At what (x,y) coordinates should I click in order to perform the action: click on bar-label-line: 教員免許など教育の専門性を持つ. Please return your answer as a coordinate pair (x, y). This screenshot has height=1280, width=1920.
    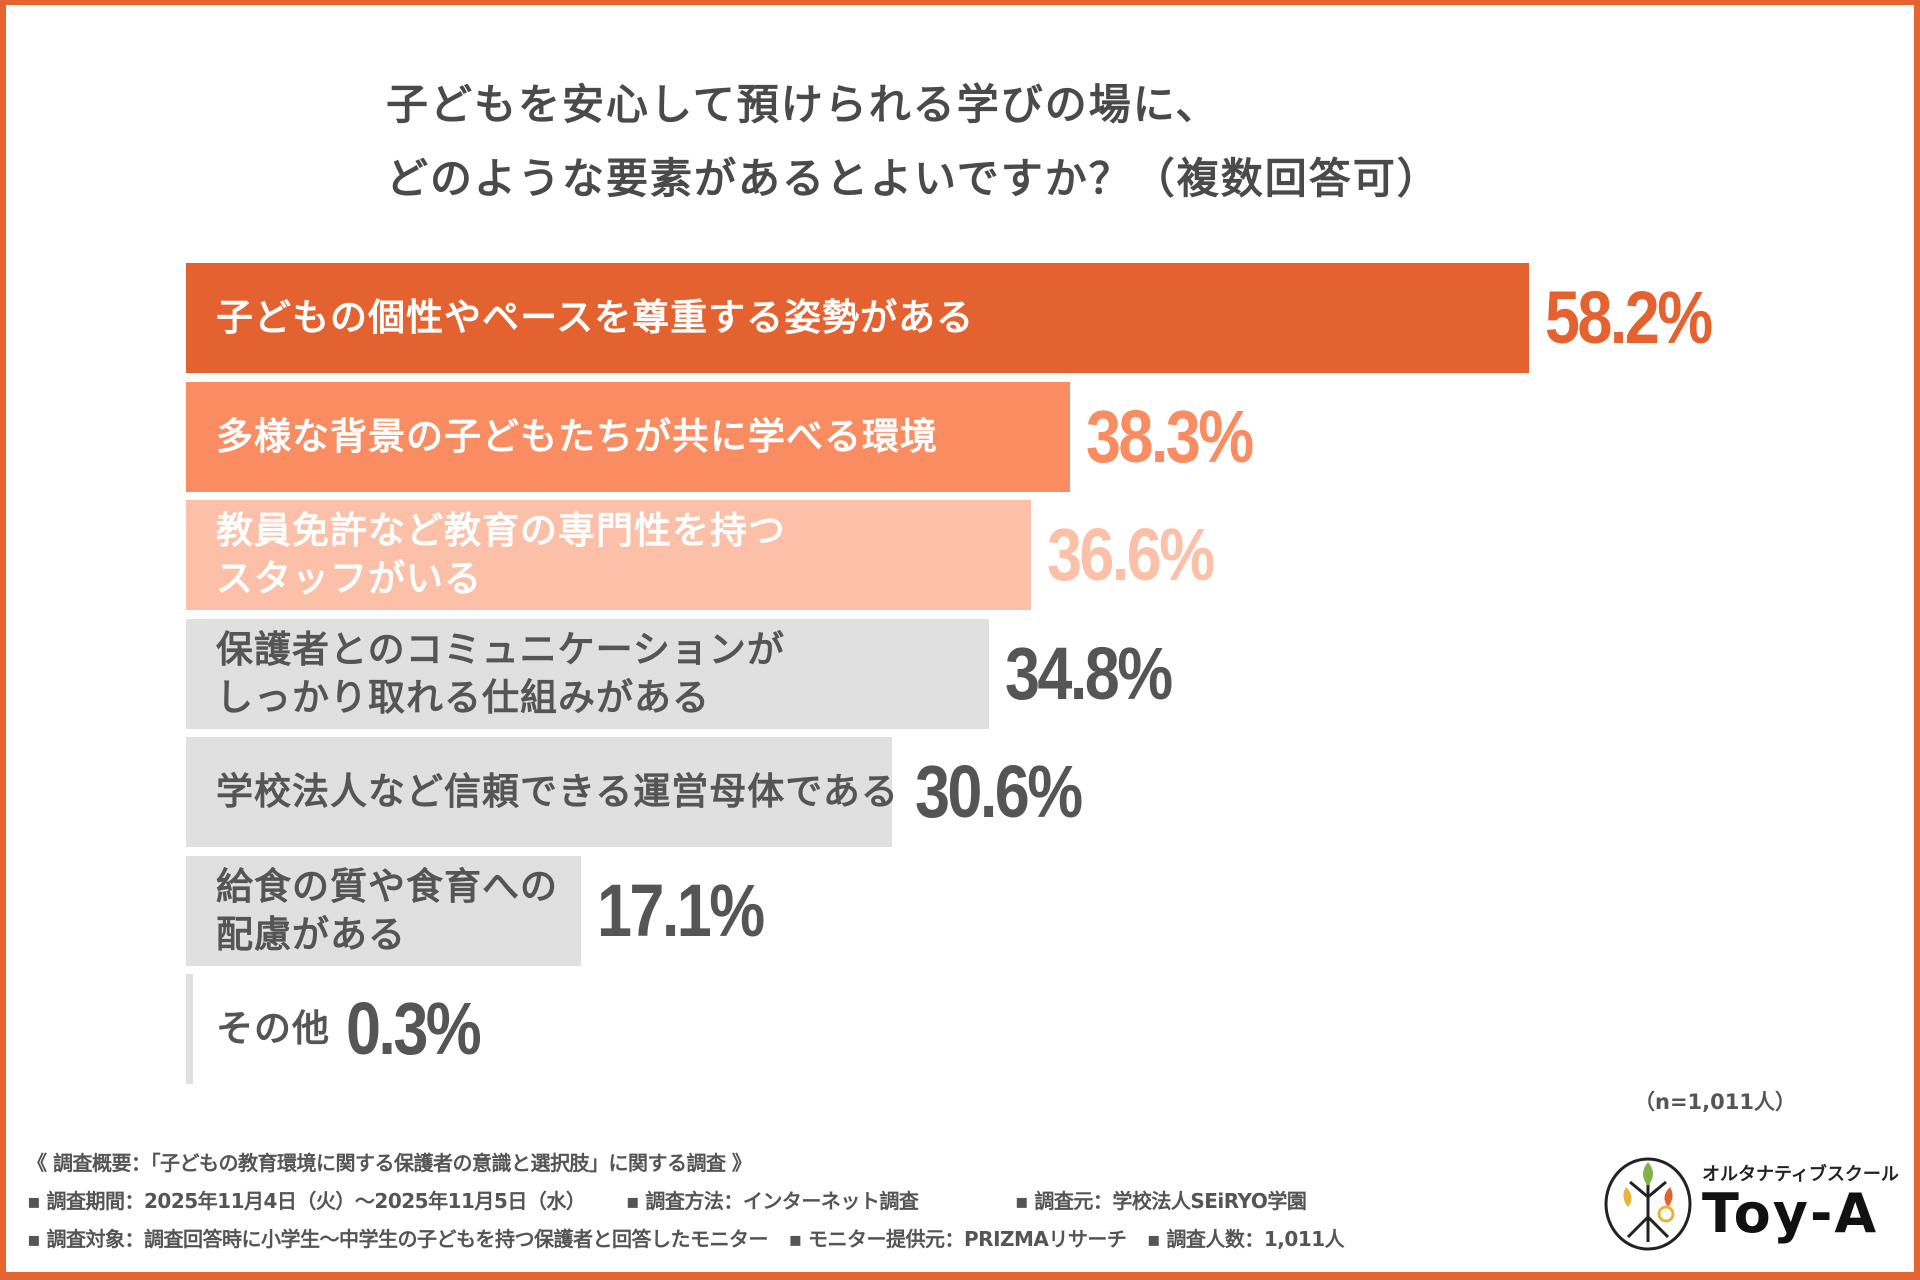
    Looking at the image, I should click on (501, 530).